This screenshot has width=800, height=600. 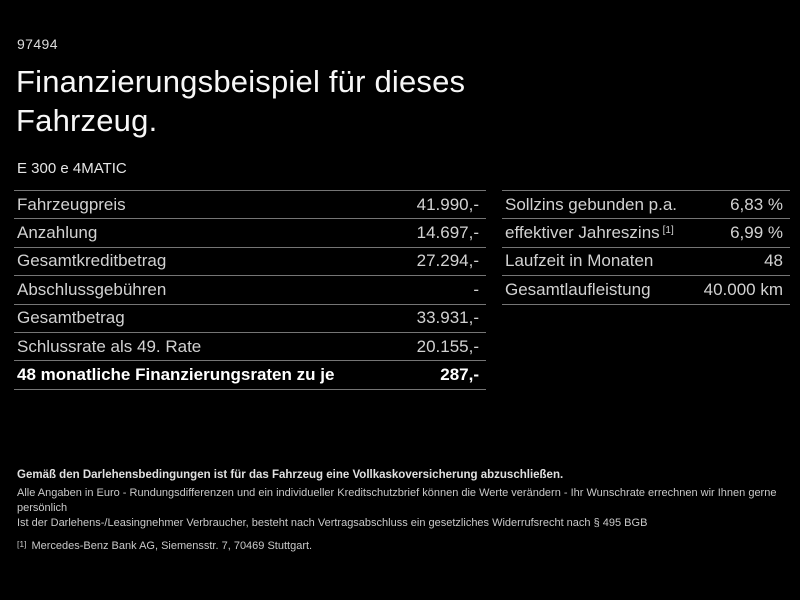 What do you see at coordinates (579, 261) in the screenshot?
I see `row-label: Laufzeit in Monaten` at bounding box center [579, 261].